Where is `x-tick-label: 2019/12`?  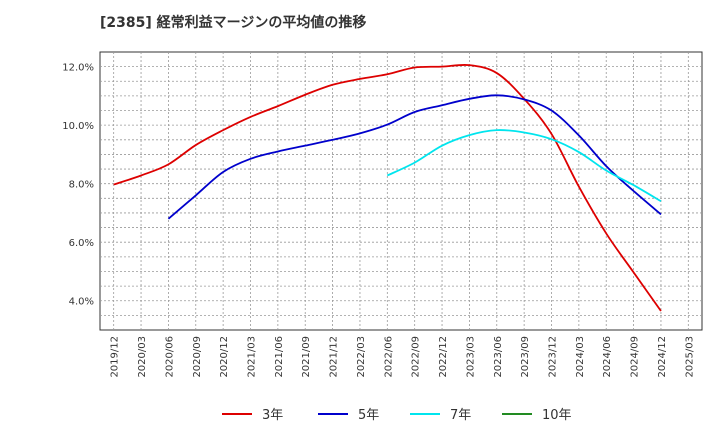
x-tick-label: 2019/12 is located at coordinates (115, 357).